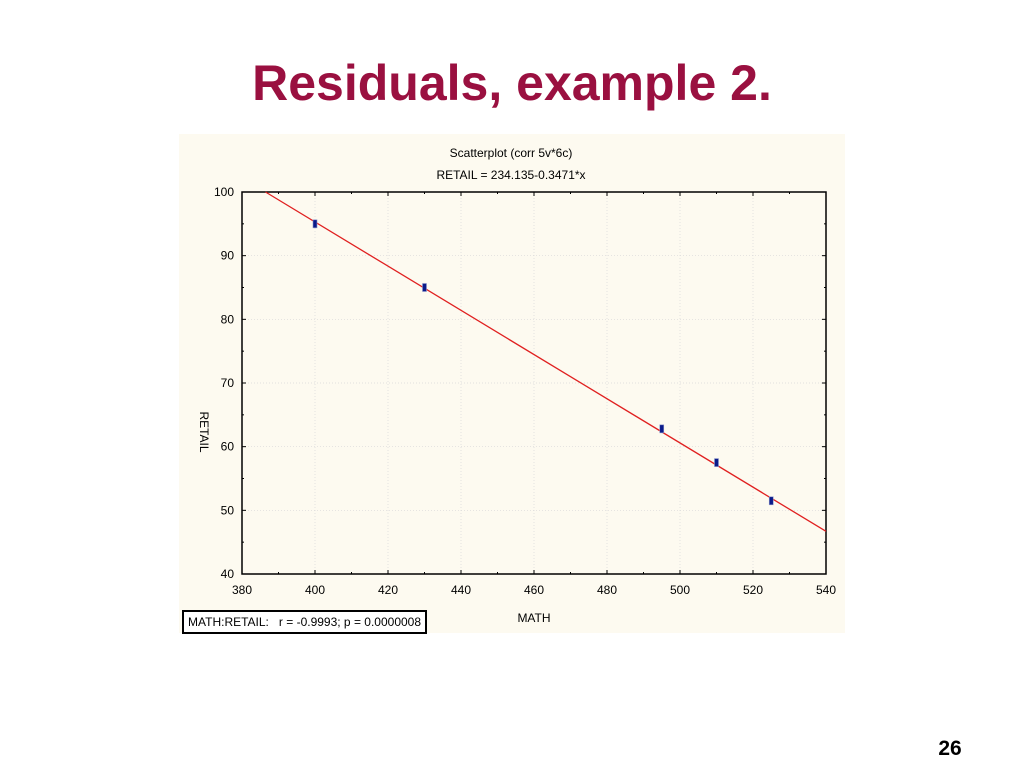 This screenshot has height=768, width=1024. I want to click on chart-subtitle: RETAIL = 234.135-0.3471*x, so click(510, 175).